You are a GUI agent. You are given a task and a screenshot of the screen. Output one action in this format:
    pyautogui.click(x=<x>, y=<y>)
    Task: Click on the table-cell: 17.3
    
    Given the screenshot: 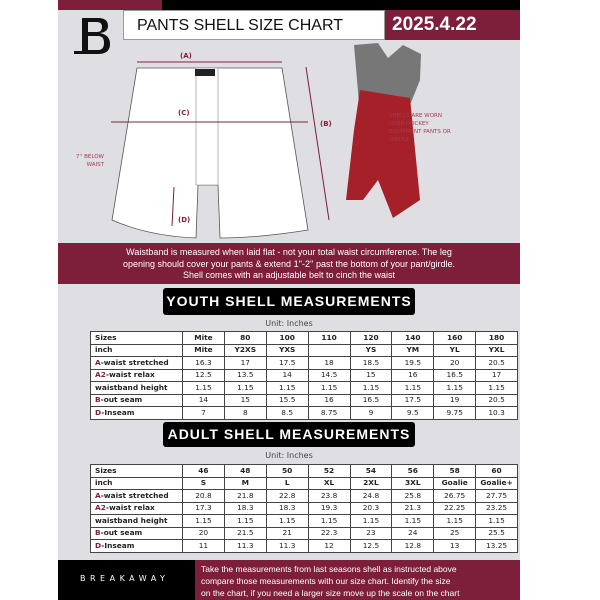 What is the action you would take?
    pyautogui.click(x=203, y=508)
    